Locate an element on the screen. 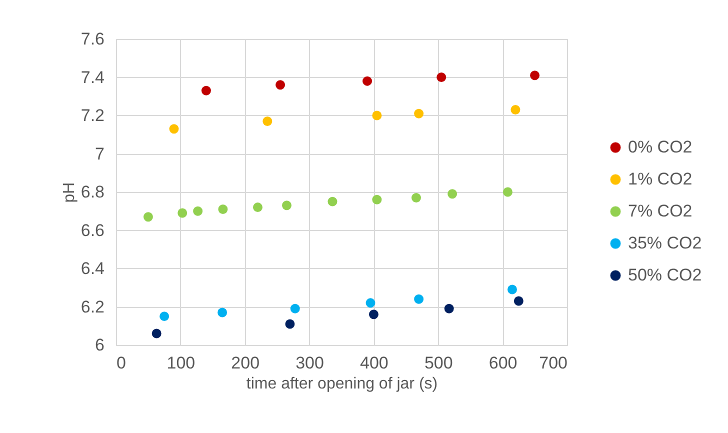 The height and width of the screenshot is (433, 728). y-tick-label: 6 is located at coordinates (99, 345).